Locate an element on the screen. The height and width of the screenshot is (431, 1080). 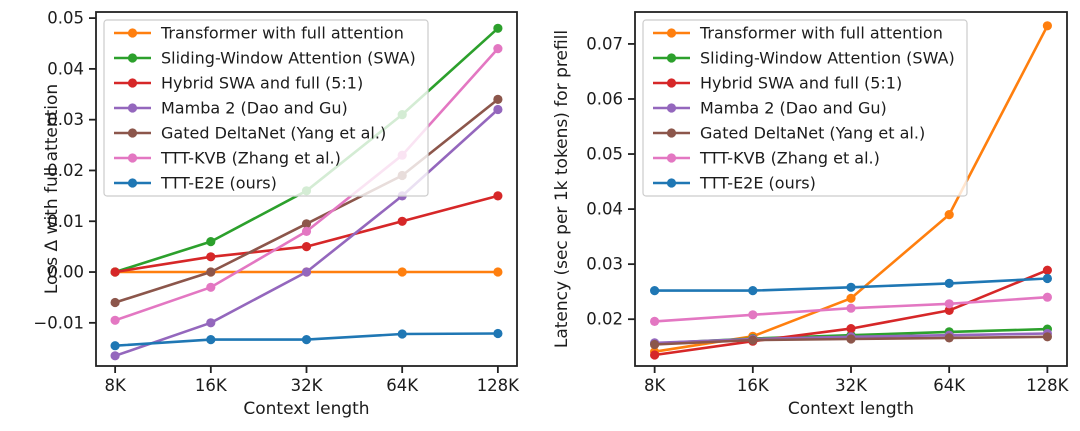
y-axis-label: Loss Δ with full attention is located at coordinates (52, 189).